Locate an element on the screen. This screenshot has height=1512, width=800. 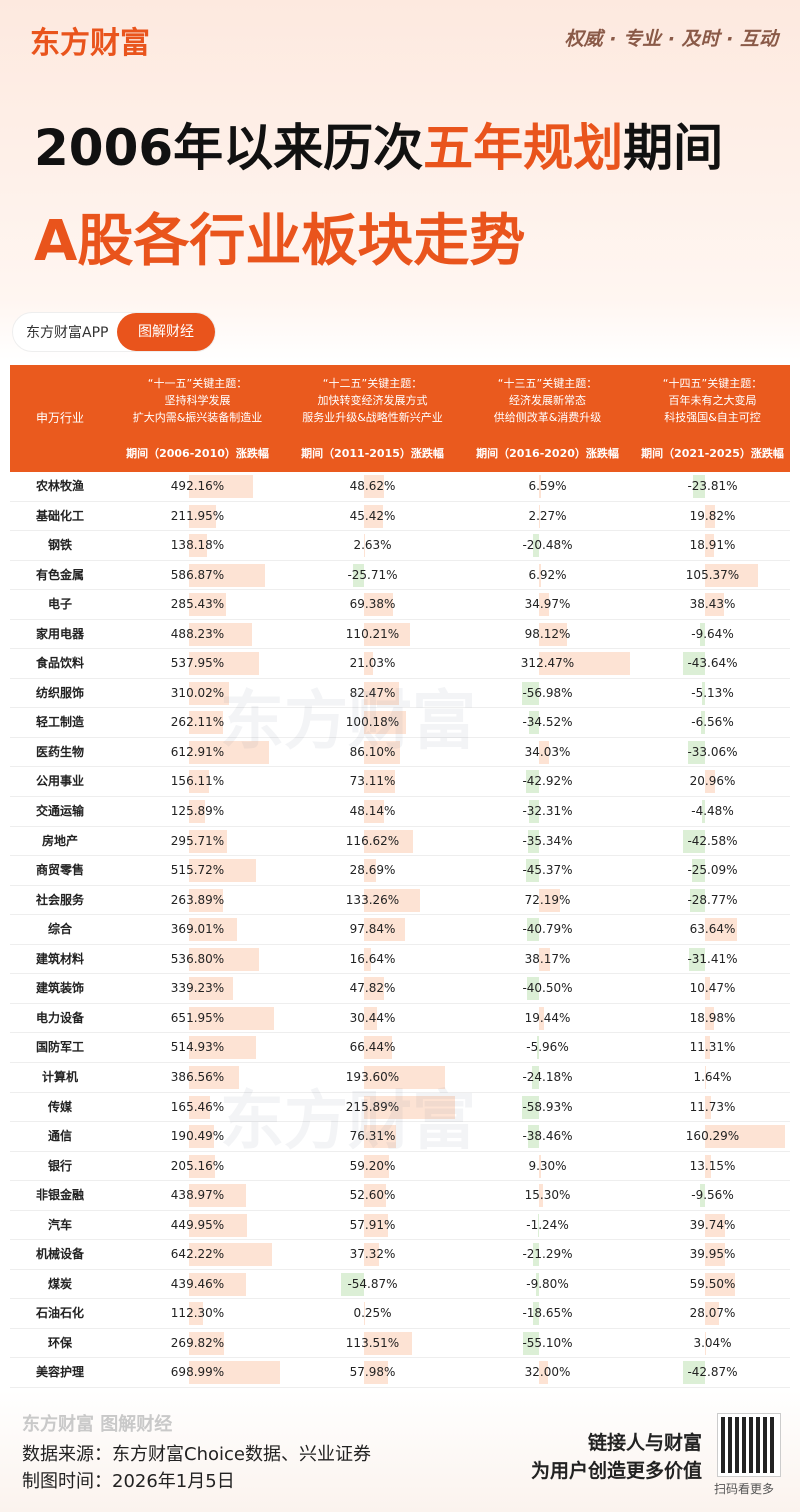
value: 312.47% is located at coordinates (547, 663).